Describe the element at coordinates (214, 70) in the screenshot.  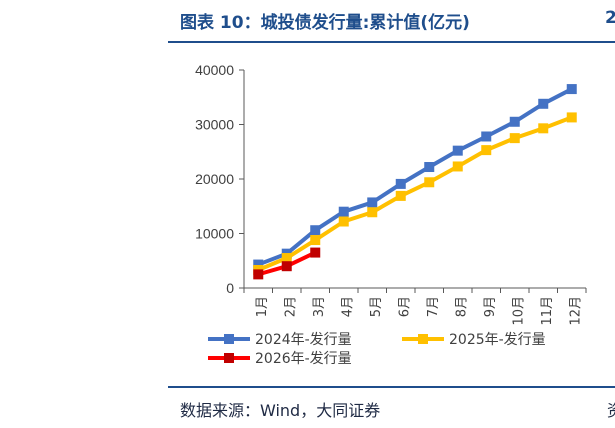
I see `y-tick-label: 40000` at that location.